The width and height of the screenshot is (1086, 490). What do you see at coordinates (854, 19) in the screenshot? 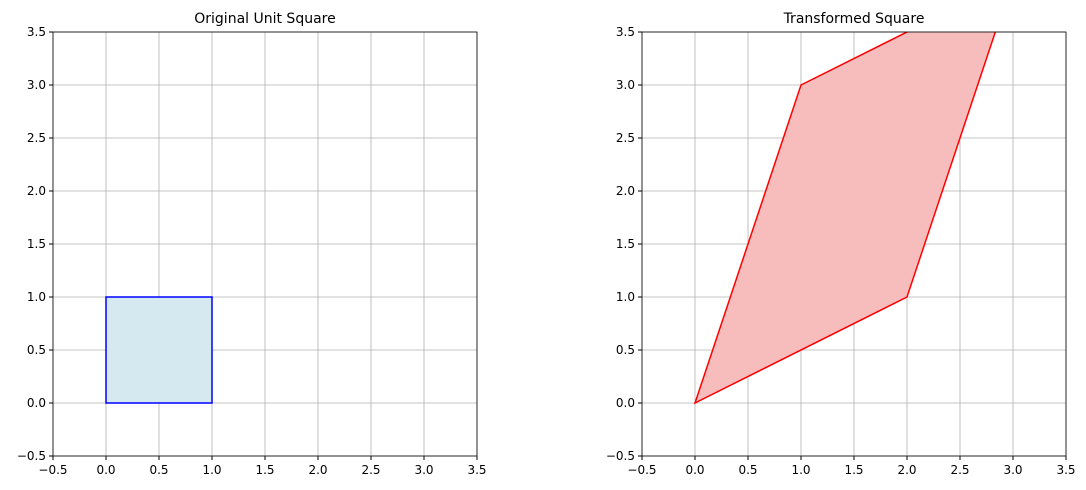
I see `chart-title: Transformed Square` at bounding box center [854, 19].